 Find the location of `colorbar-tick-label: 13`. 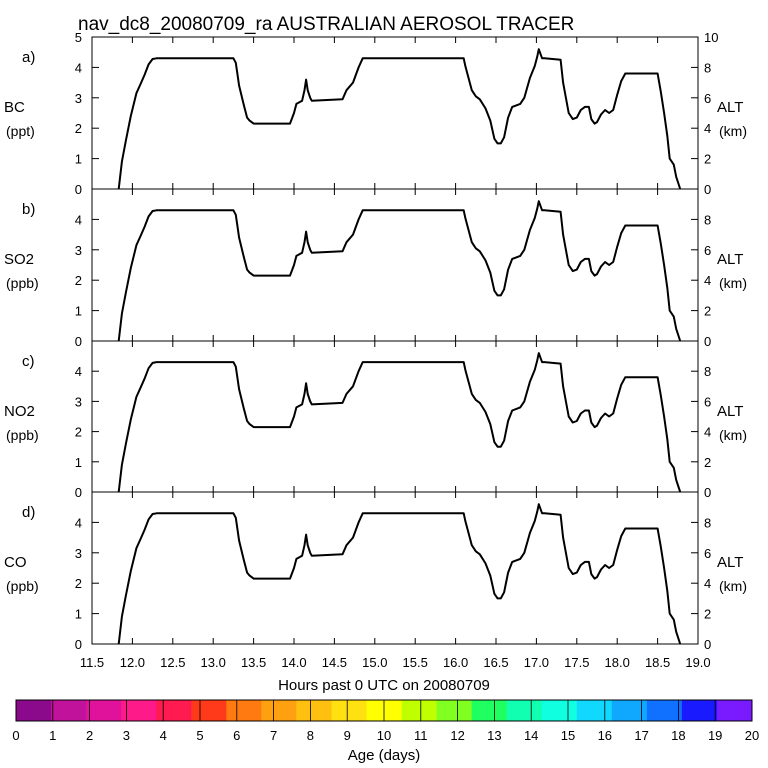

colorbar-tick-label: 13 is located at coordinates (494, 735).